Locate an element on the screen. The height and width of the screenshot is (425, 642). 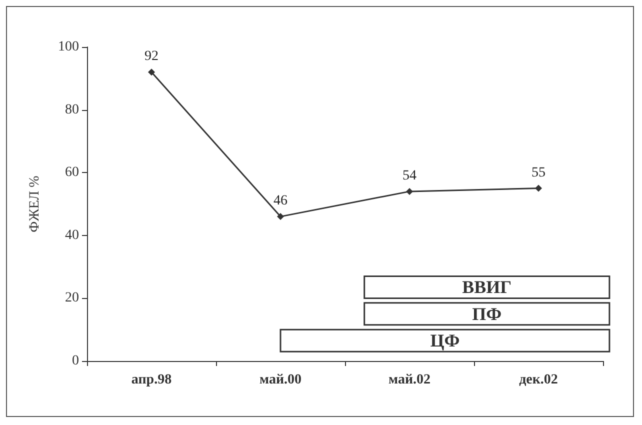
y-tick-label: 80 is located at coordinates (72, 110).